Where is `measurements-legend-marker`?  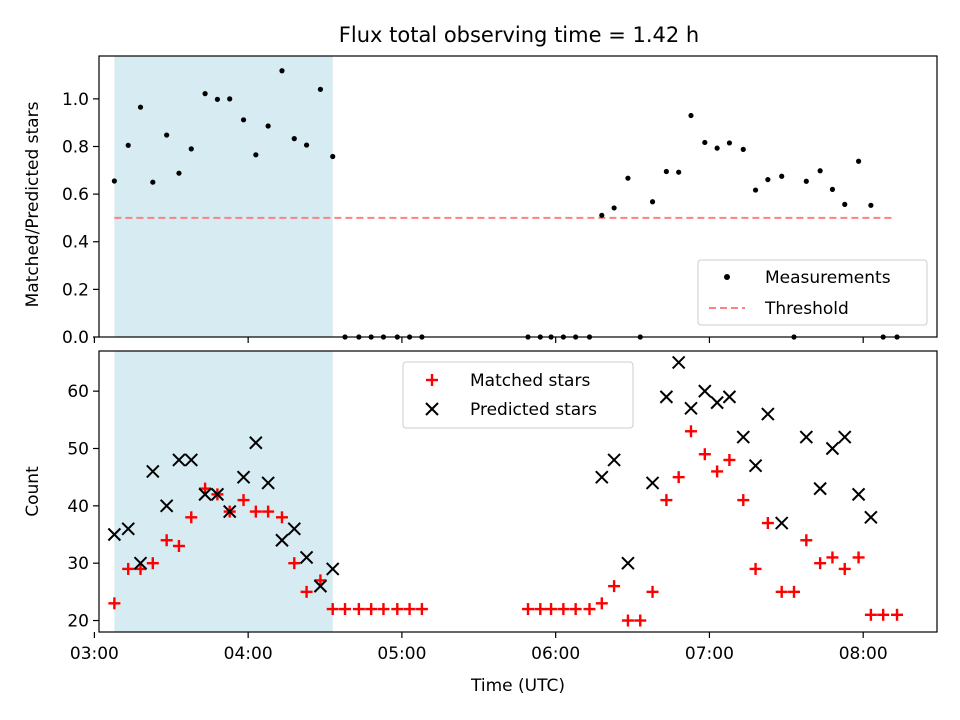
measurements-legend-marker is located at coordinates (727, 277).